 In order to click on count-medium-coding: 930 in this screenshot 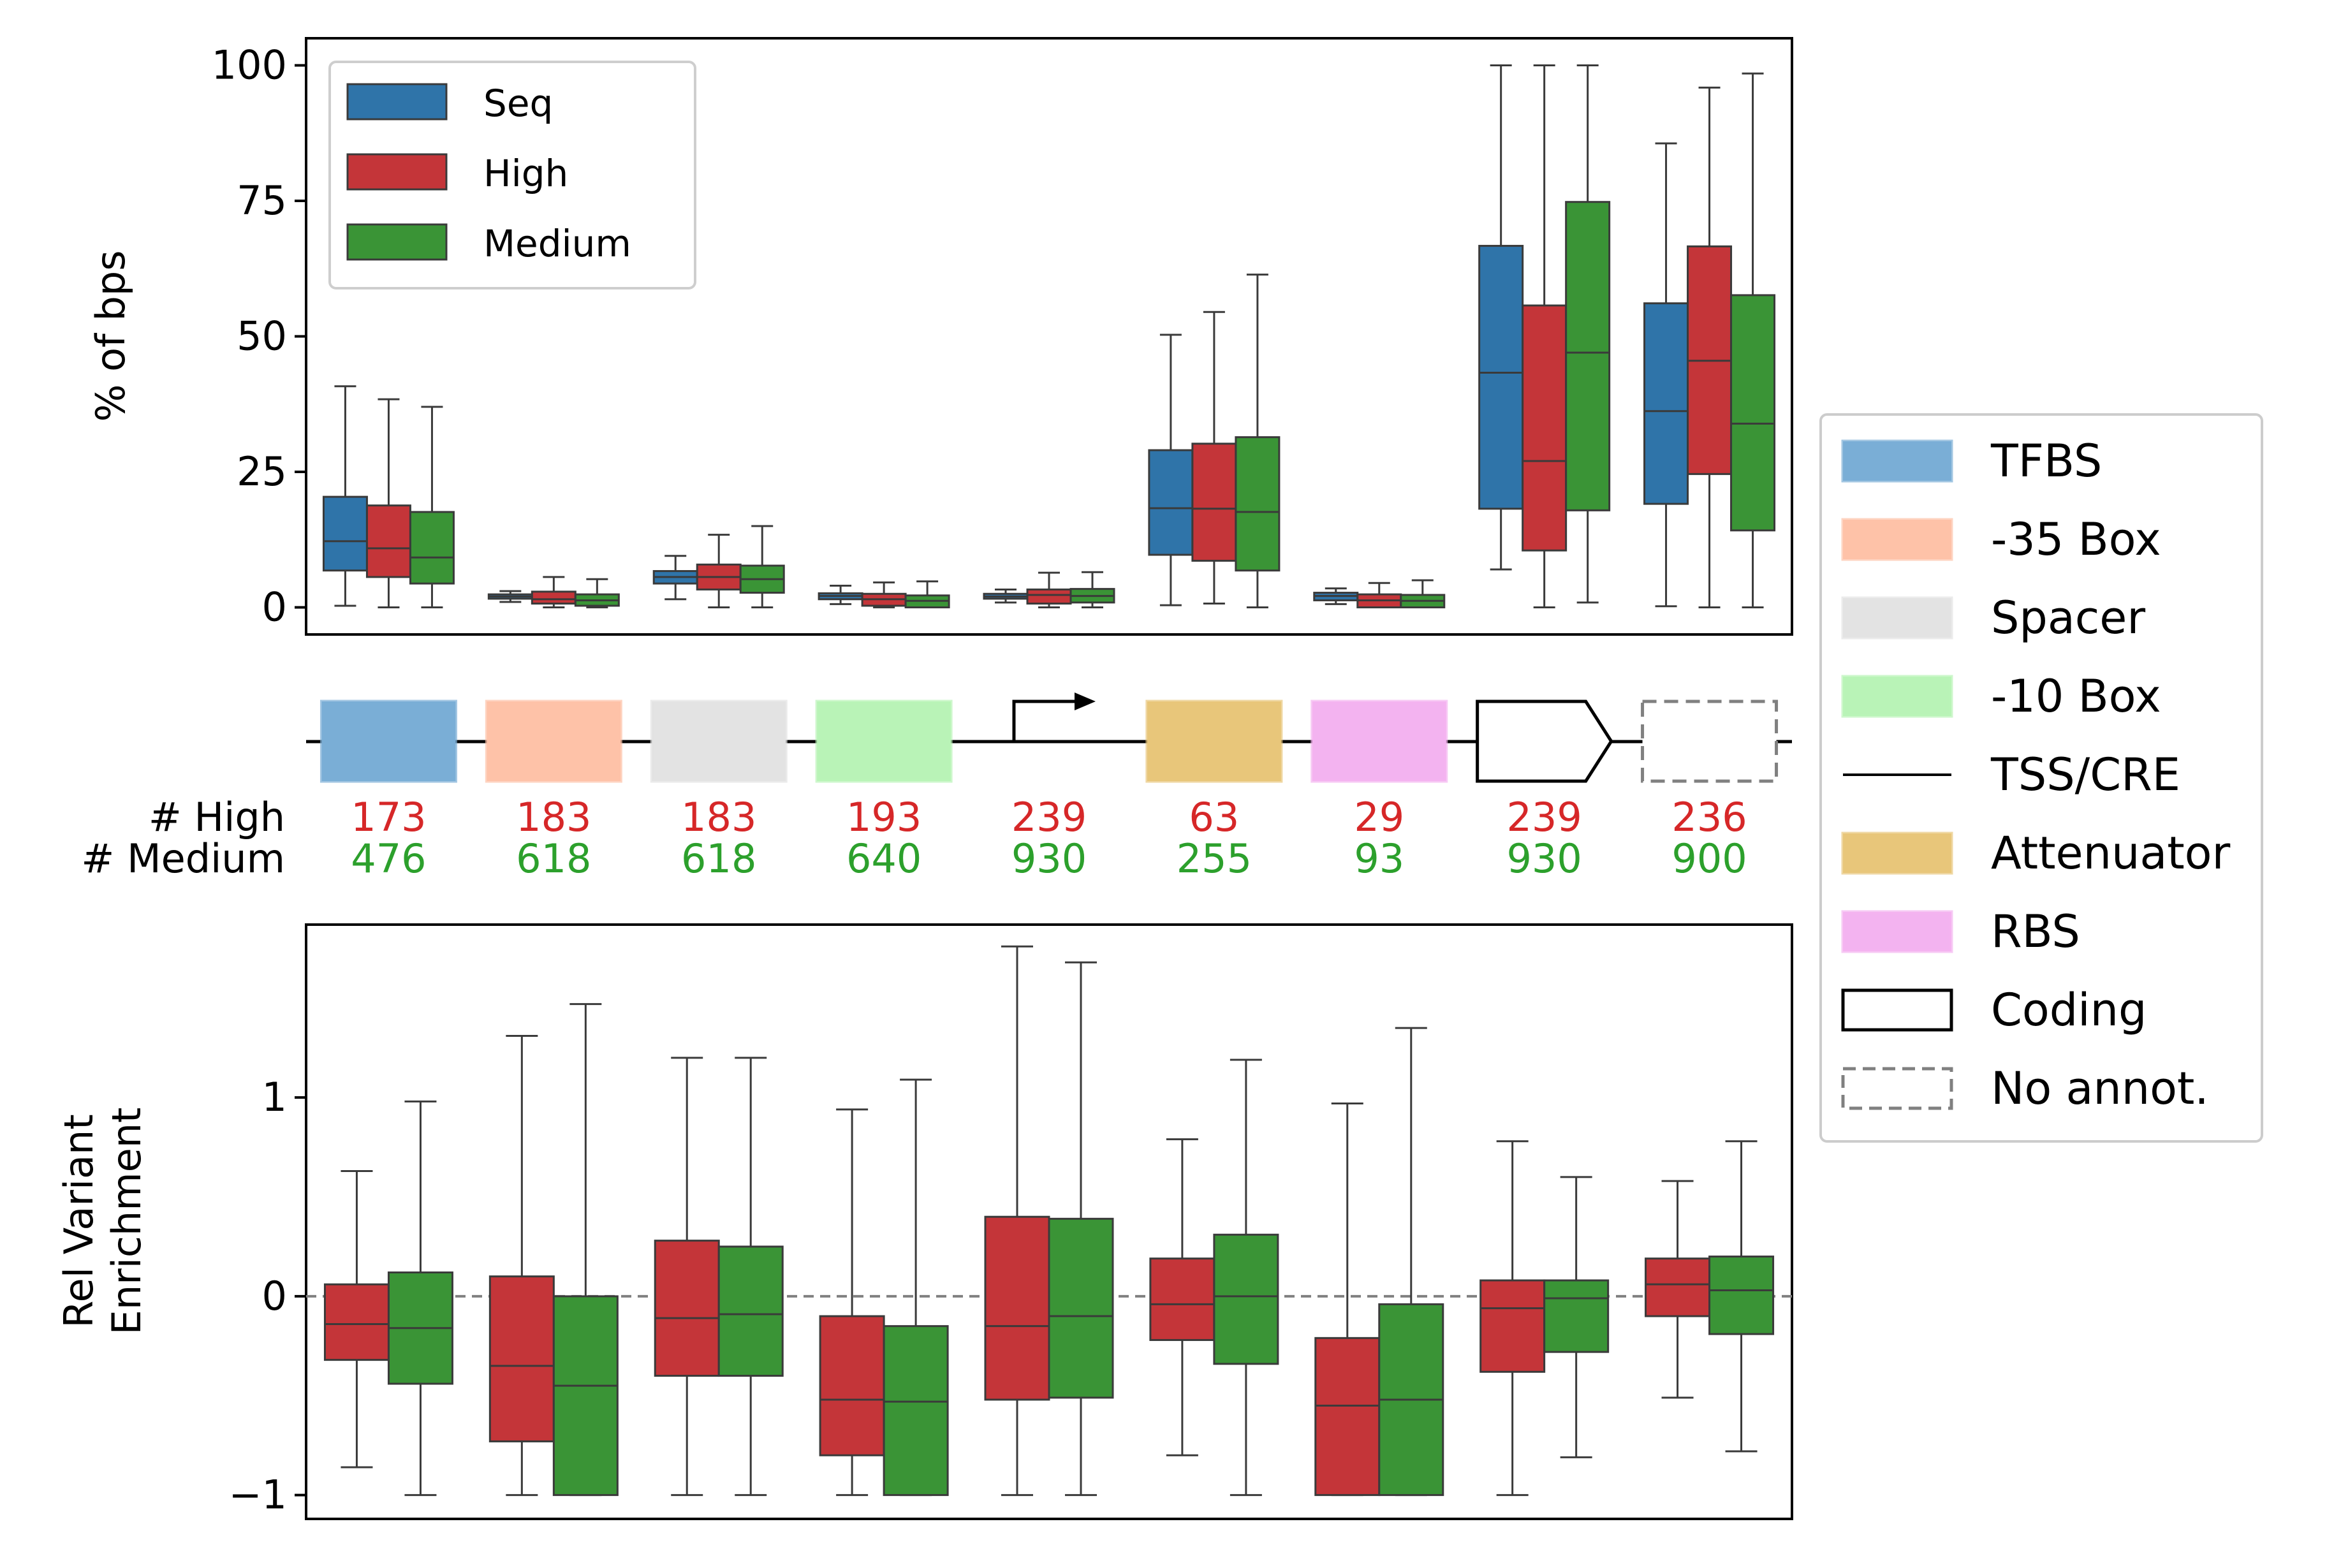, I will do `click(1544, 858)`.